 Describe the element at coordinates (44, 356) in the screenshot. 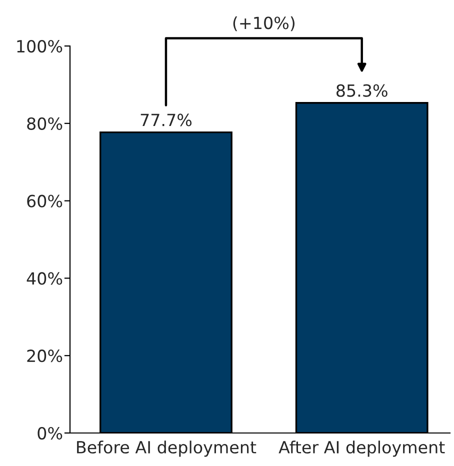

I see `y-tick-label: 20%` at that location.